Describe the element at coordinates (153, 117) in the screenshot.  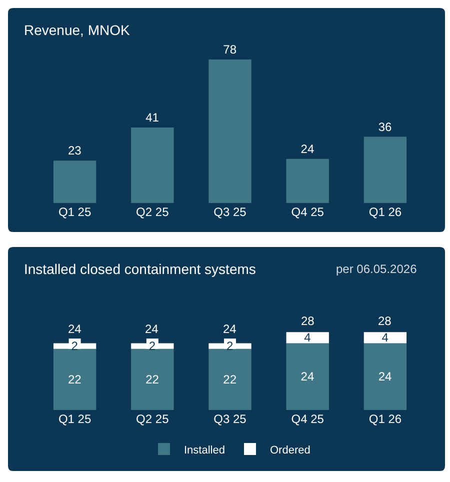
I see `data-label: 41` at that location.